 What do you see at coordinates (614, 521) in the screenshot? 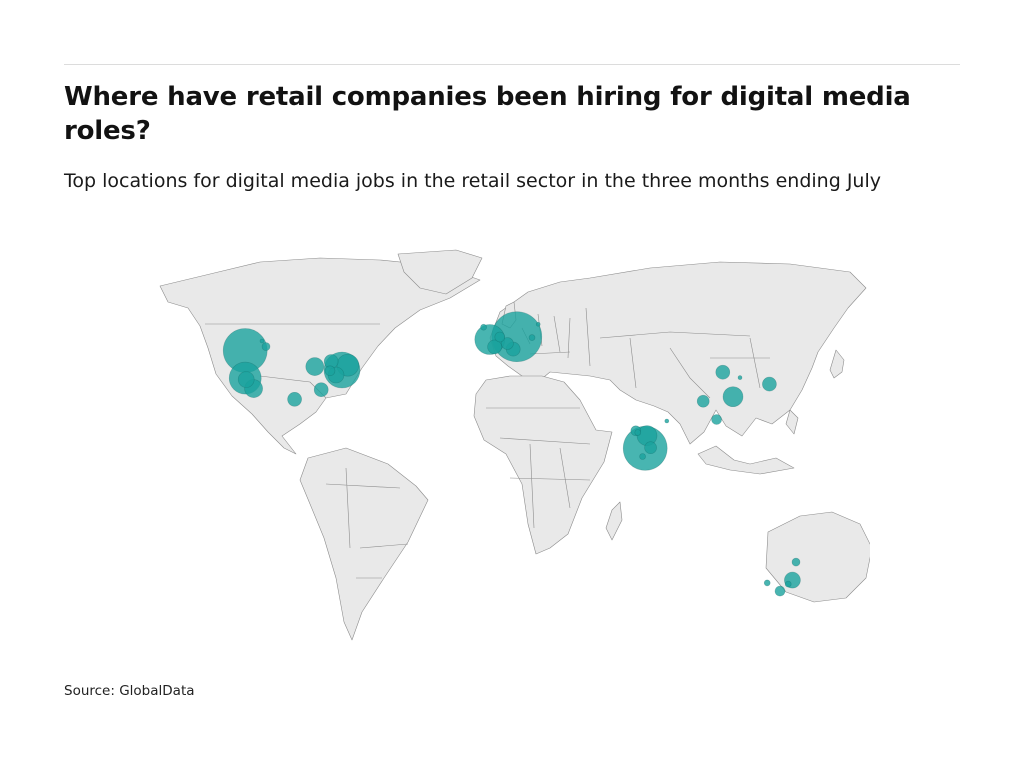
I see `madagascar-land` at bounding box center [614, 521].